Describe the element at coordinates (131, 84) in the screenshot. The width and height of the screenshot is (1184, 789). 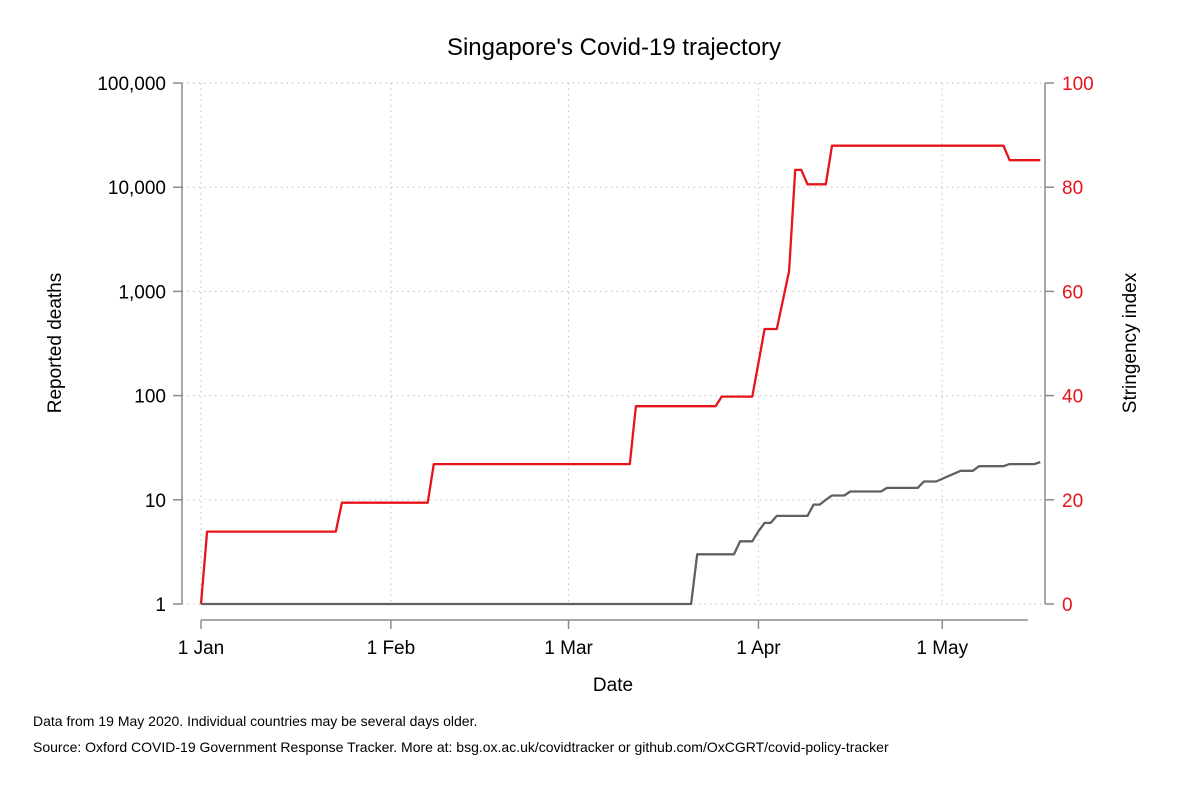
I see `y-left-tick-label: 100,000` at that location.